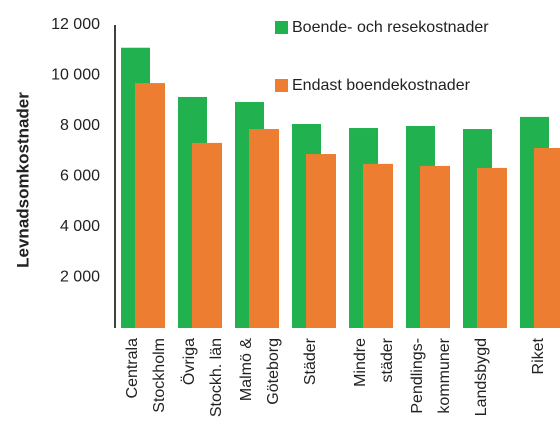 The width and height of the screenshot is (560, 441). What do you see at coordinates (246, 369) in the screenshot?
I see `x-tick-label: Malmö &` at bounding box center [246, 369].